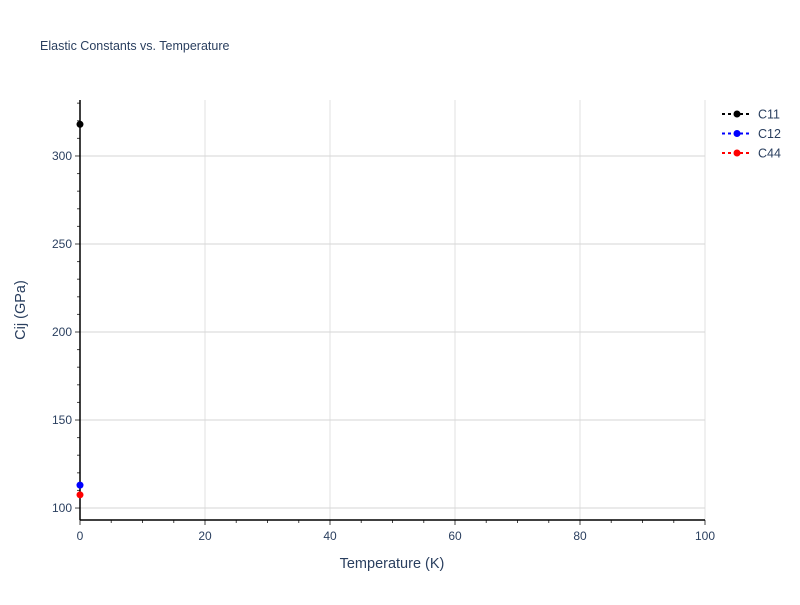  What do you see at coordinates (62, 508) in the screenshot?
I see `y-tick-label: 100` at bounding box center [62, 508].